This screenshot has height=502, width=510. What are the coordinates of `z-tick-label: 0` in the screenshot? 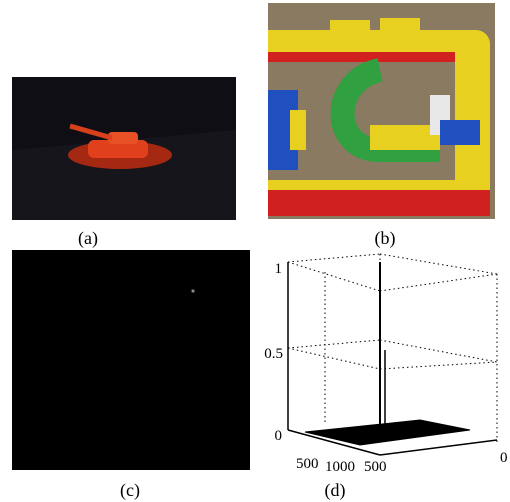 It's located at (279, 436).